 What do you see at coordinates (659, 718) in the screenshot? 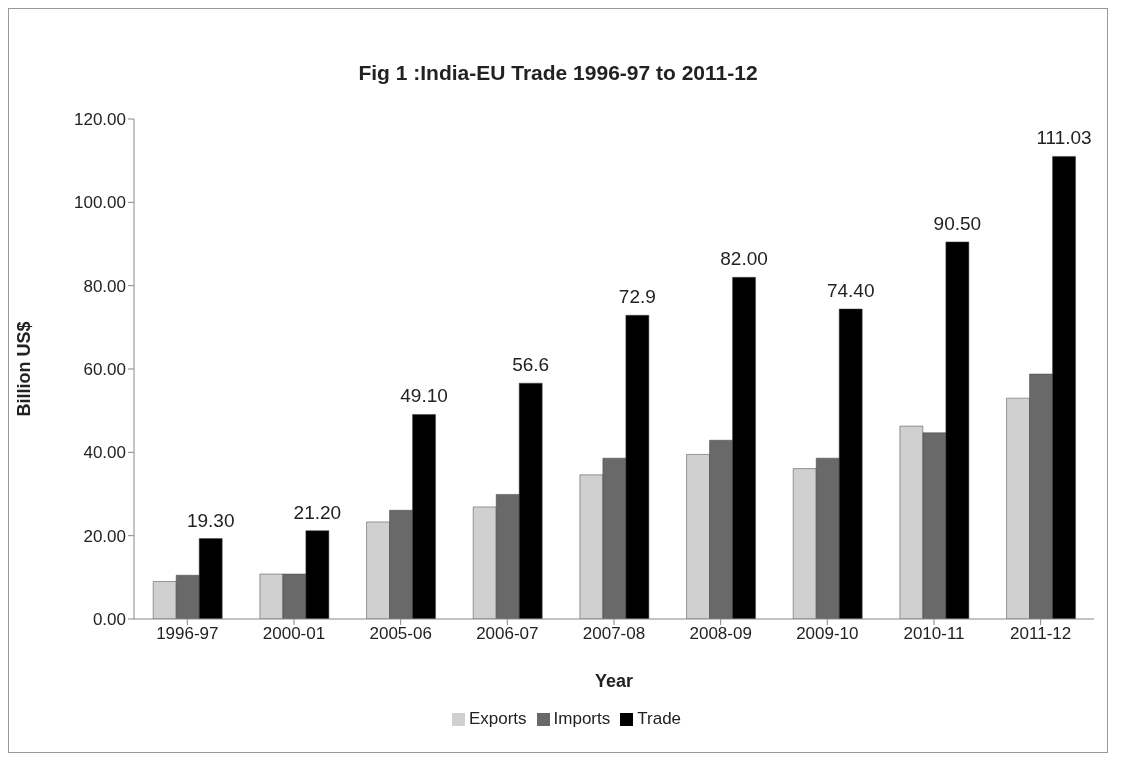
I see `legend-label: Trade` at bounding box center [659, 718].